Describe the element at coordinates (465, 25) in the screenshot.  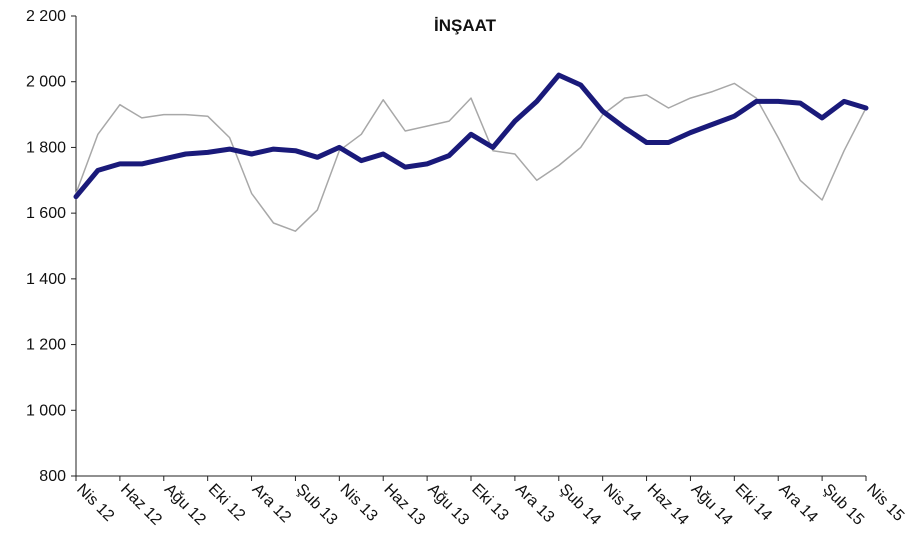
I see `chart-title: İNŞAAT` at that location.